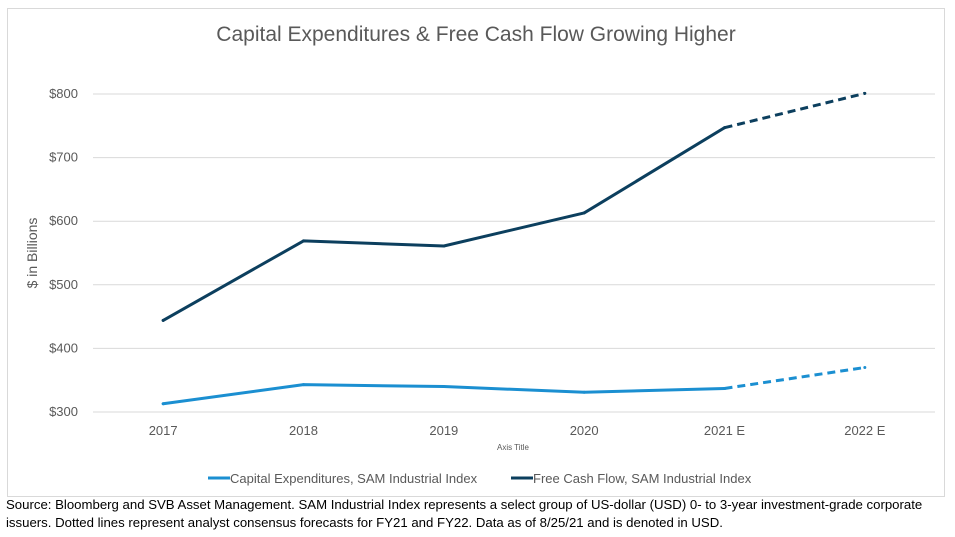  What do you see at coordinates (63, 284) in the screenshot?
I see `y-tick-label: $500` at bounding box center [63, 284].